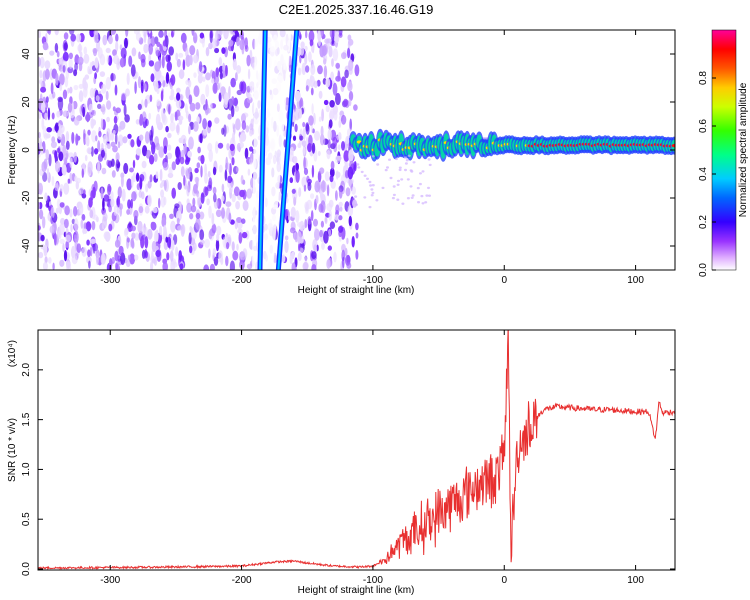 This screenshot has height=600, width=750. Describe the element at coordinates (26, 469) in the screenshot. I see `bottom-y-tick-label: 1.0` at that location.